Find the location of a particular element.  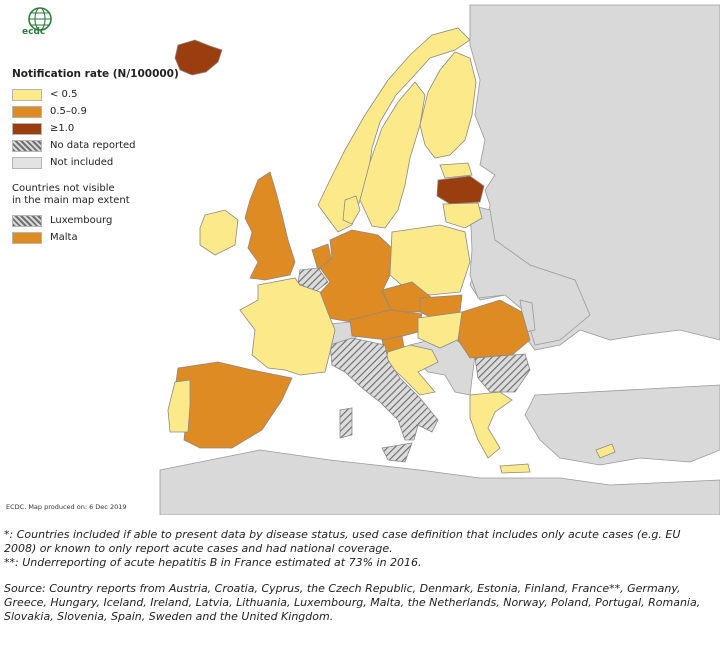

globe-icon is located at coordinates (40, 19).